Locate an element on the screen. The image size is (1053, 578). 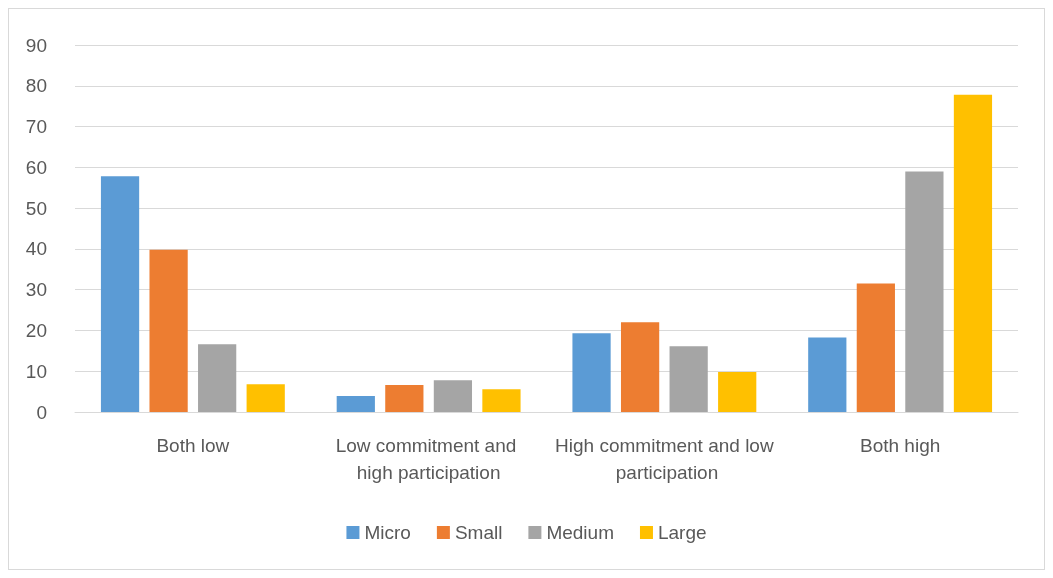
y-tick-label: 70 is located at coordinates (36, 127).